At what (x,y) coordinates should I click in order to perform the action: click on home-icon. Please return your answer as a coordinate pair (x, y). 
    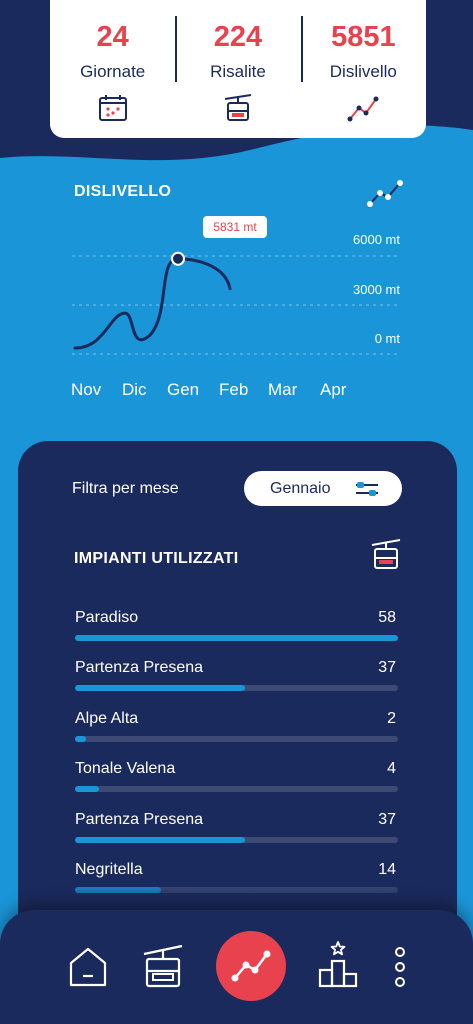
    Looking at the image, I should click on (88, 967).